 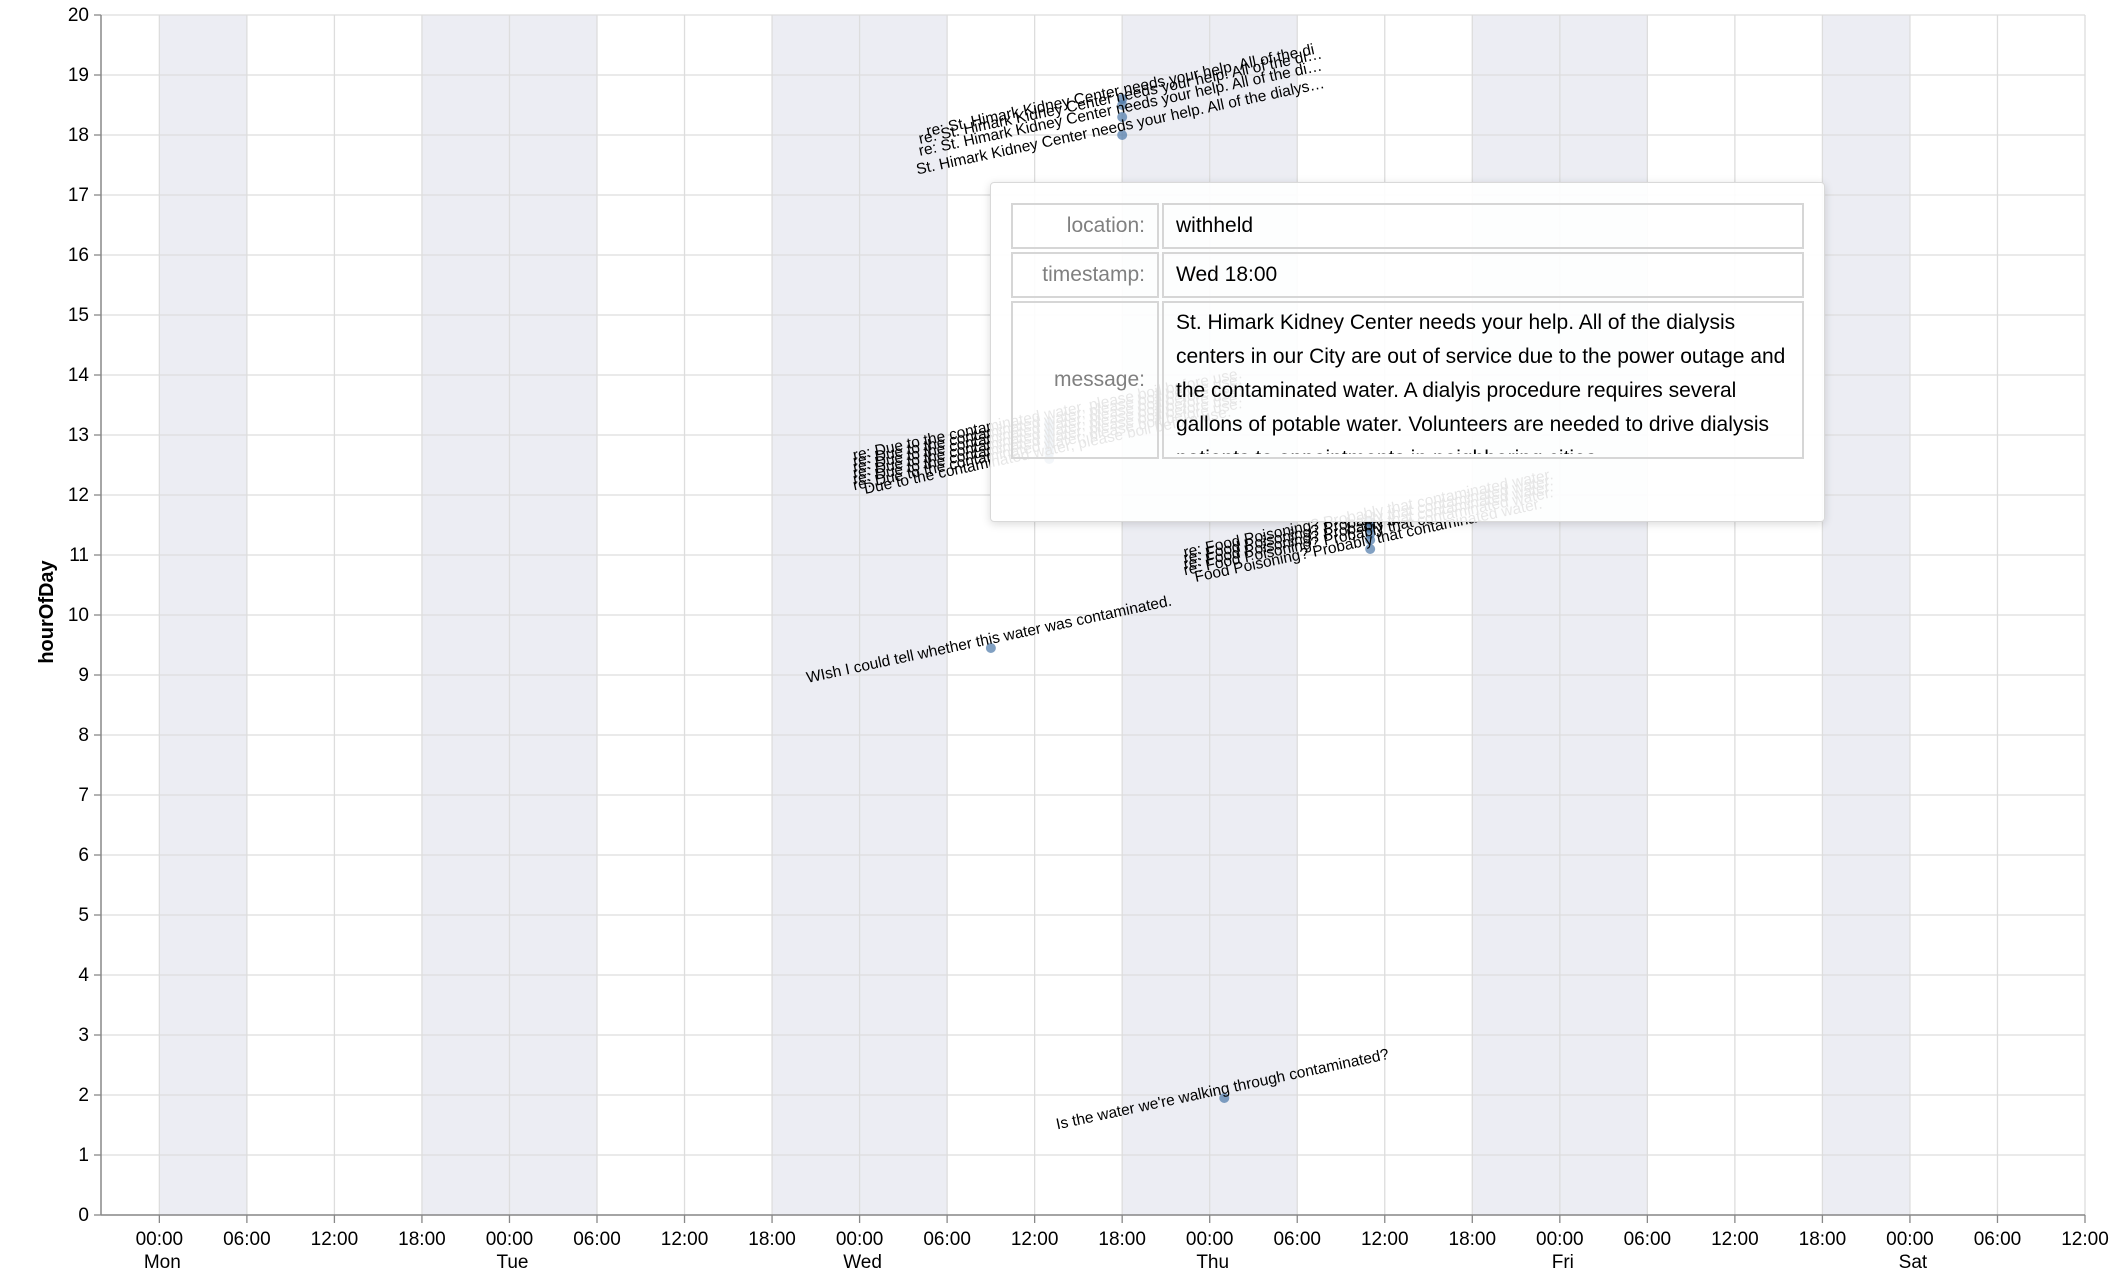 I want to click on y-tick-label: 13, so click(x=78, y=435).